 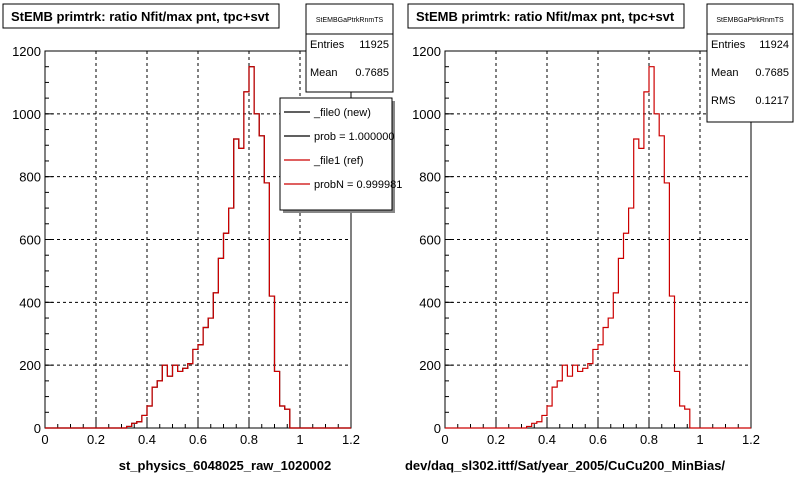 I want to click on legend-box, so click(x=336, y=154).